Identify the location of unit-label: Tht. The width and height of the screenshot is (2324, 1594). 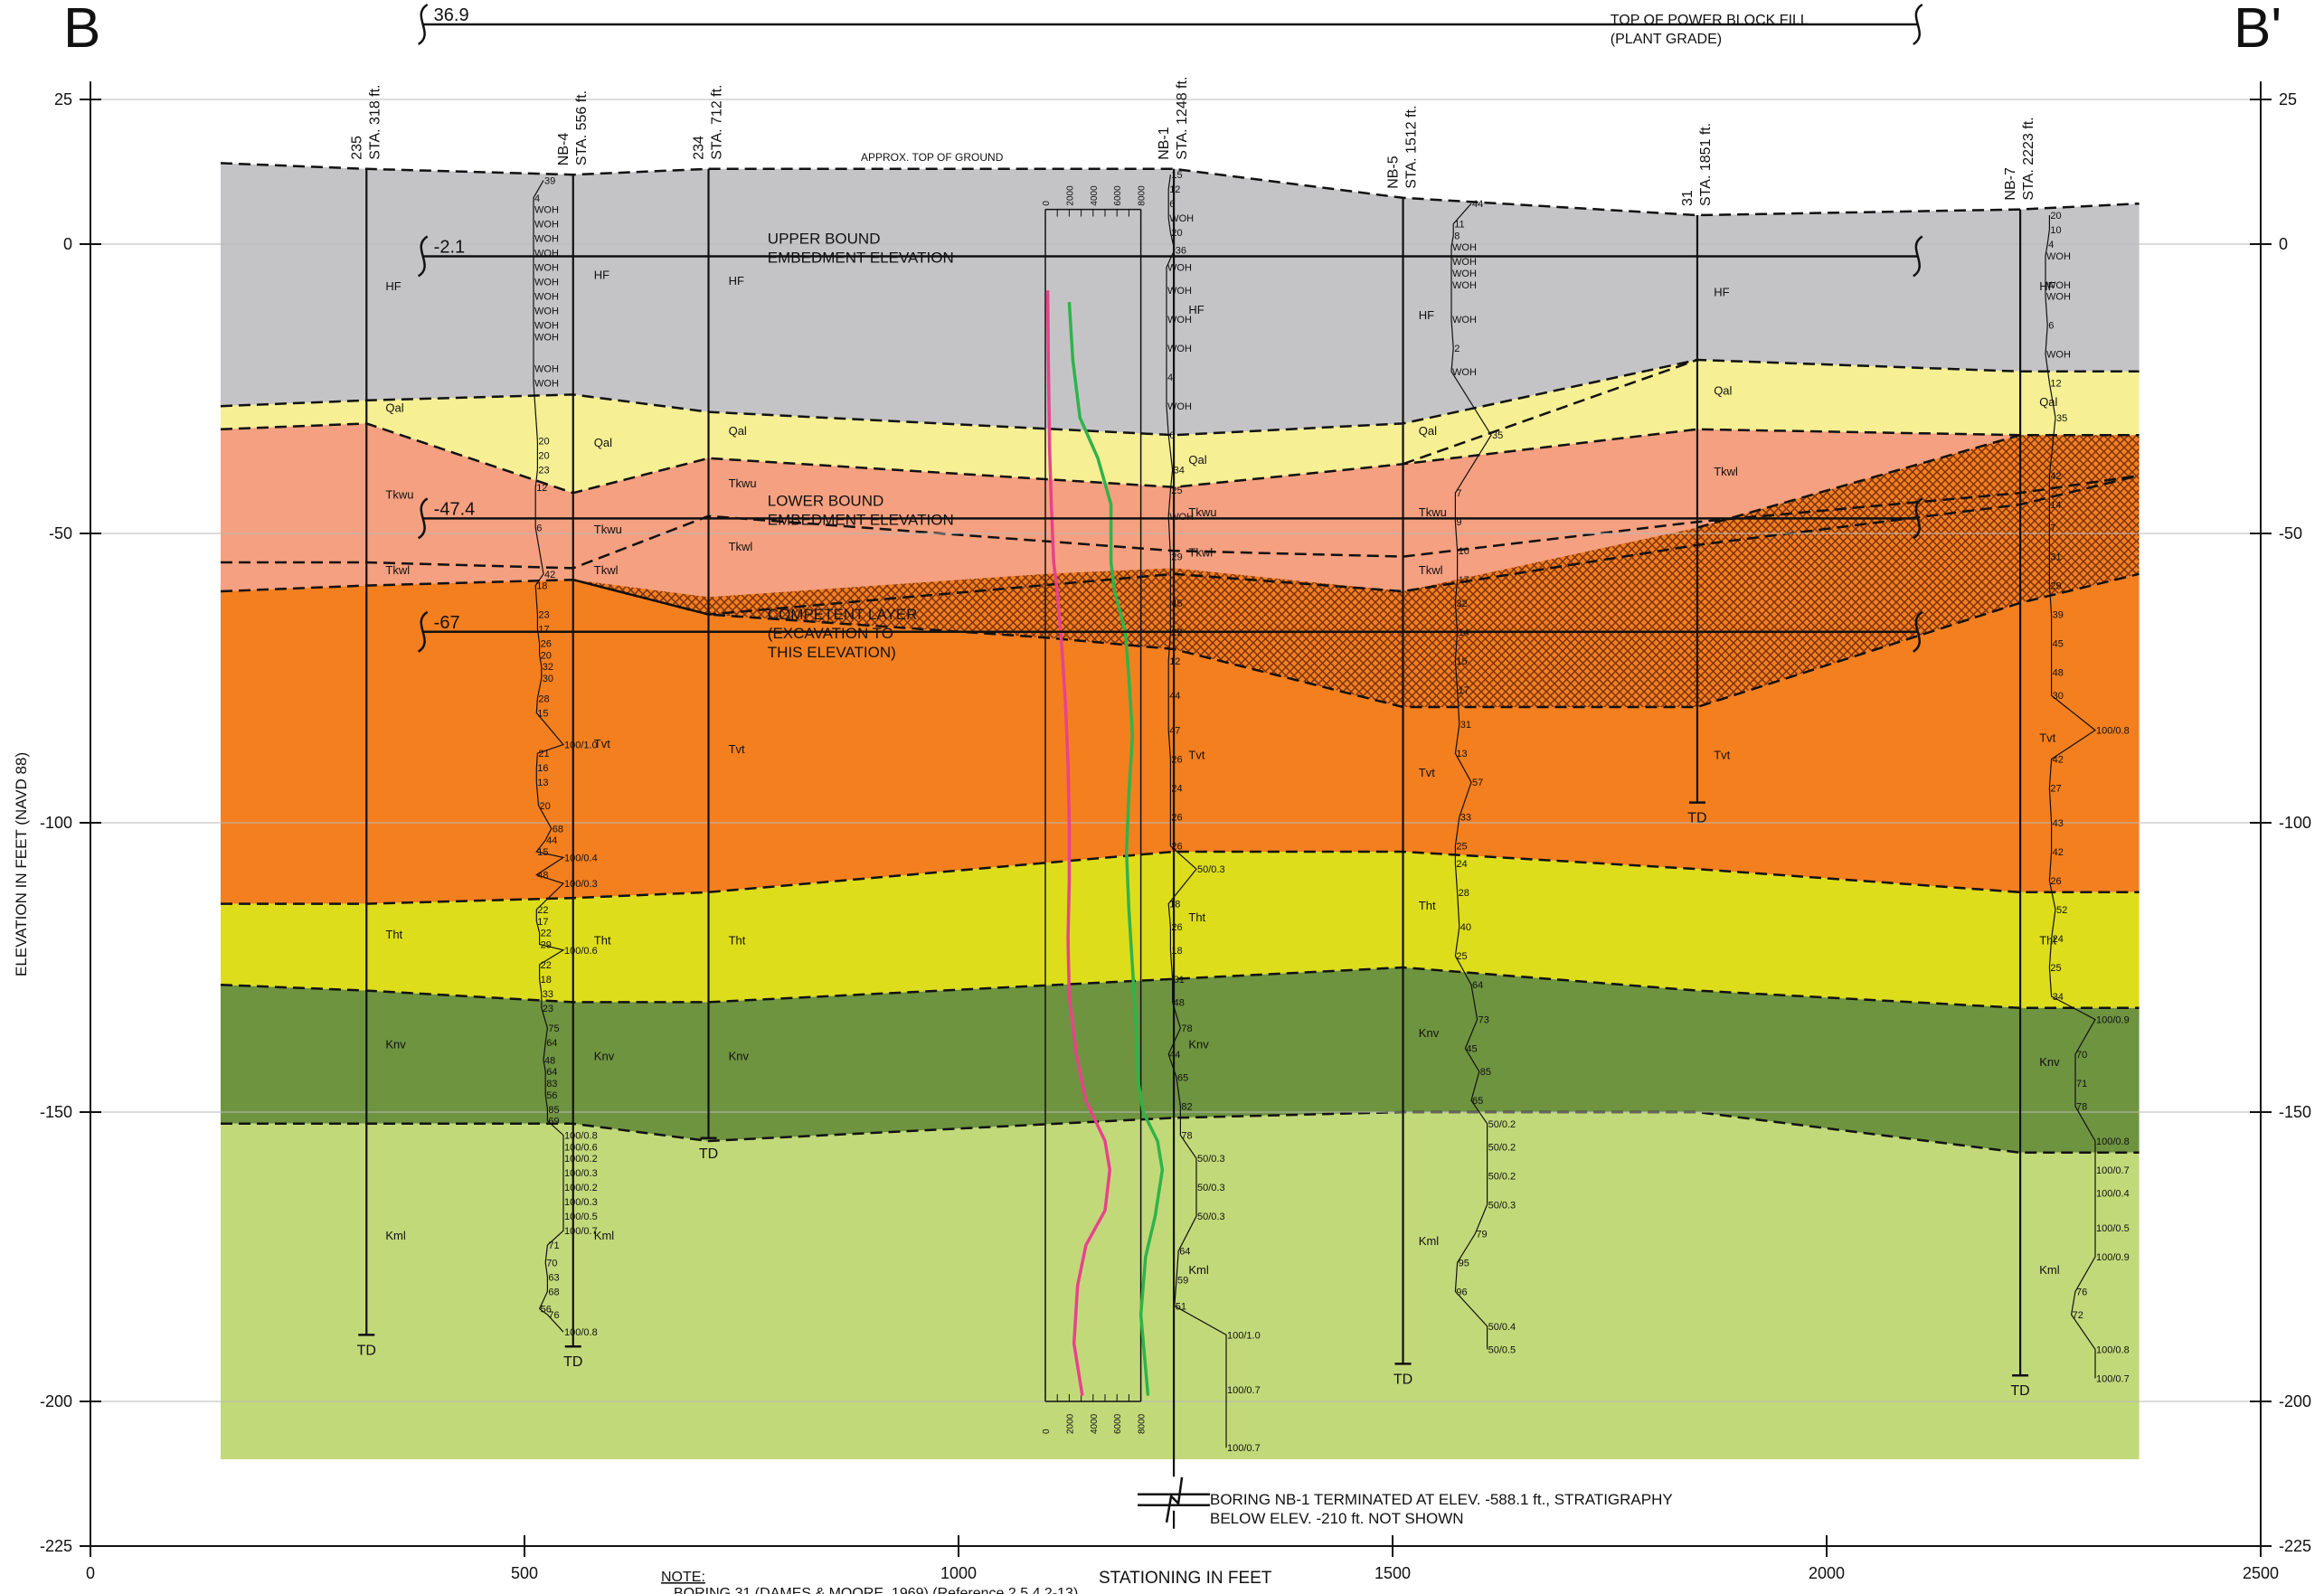
(2048, 940).